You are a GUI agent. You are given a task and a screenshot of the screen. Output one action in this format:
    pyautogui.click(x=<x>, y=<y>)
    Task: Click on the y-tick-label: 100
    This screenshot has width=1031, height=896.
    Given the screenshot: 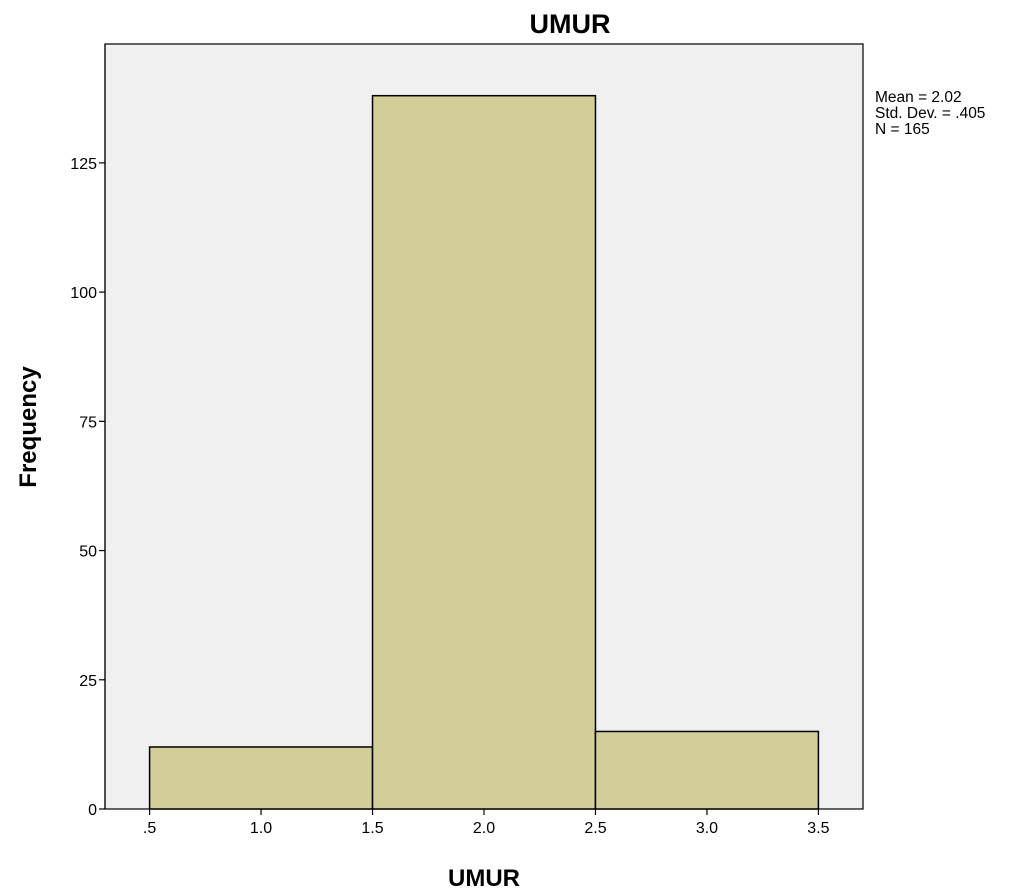 What is the action you would take?
    pyautogui.click(x=83, y=293)
    